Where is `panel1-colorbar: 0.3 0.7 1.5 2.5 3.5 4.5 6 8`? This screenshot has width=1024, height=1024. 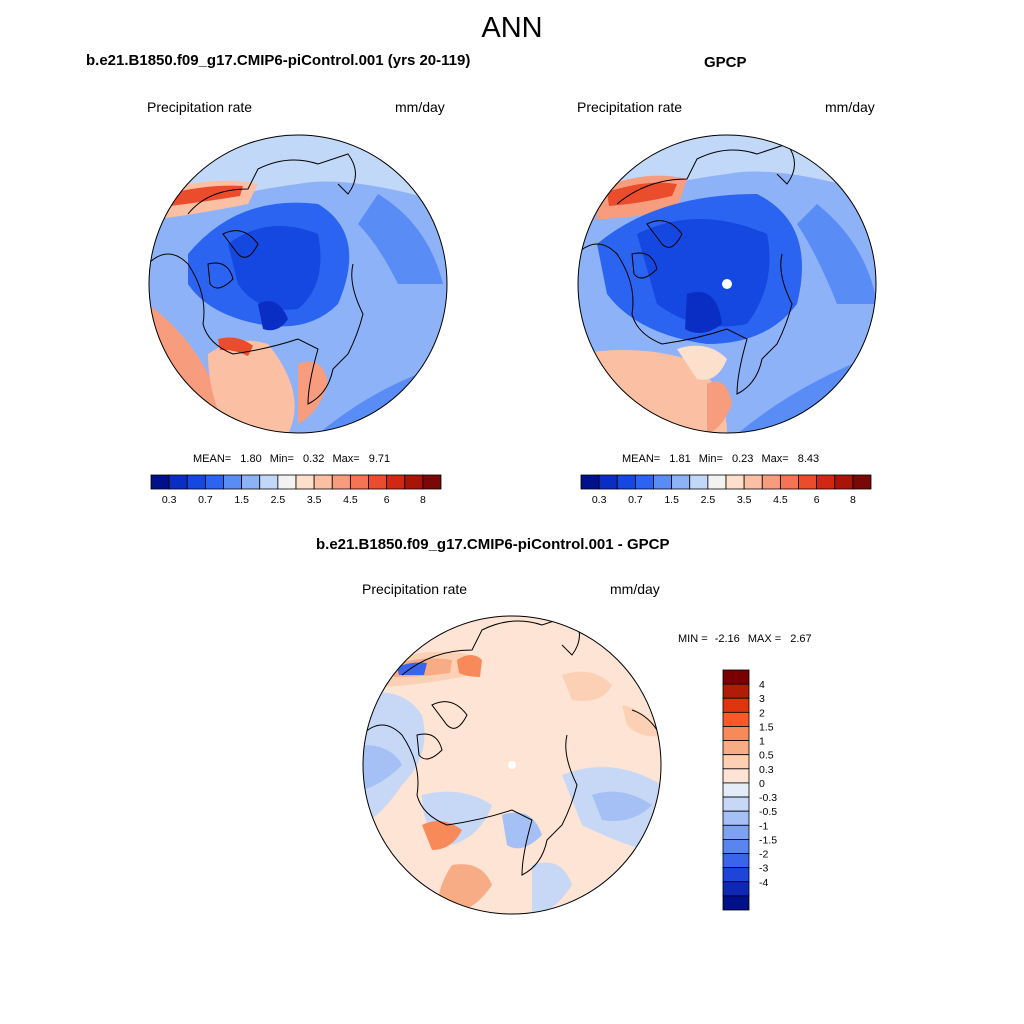
panel1-colorbar: 0.3 0.7 1.5 2.5 3.5 4.5 6 8 is located at coordinates (296, 490).